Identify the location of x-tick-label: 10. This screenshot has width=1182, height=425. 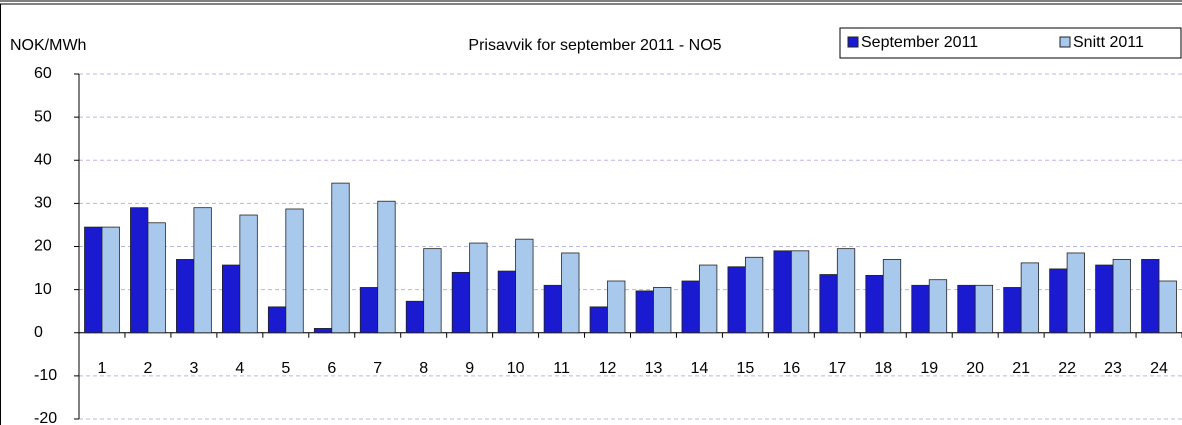
(516, 368).